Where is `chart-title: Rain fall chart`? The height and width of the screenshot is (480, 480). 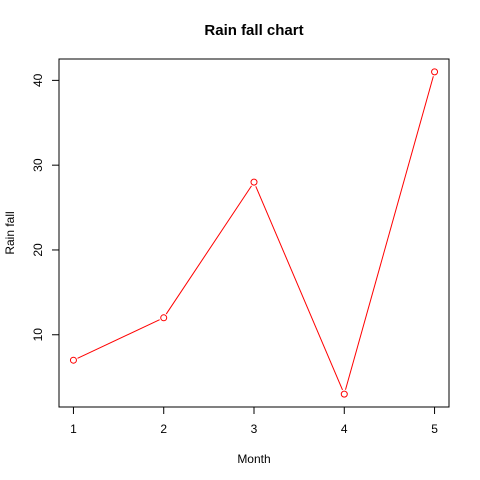
chart-title: Rain fall chart is located at coordinates (253, 30).